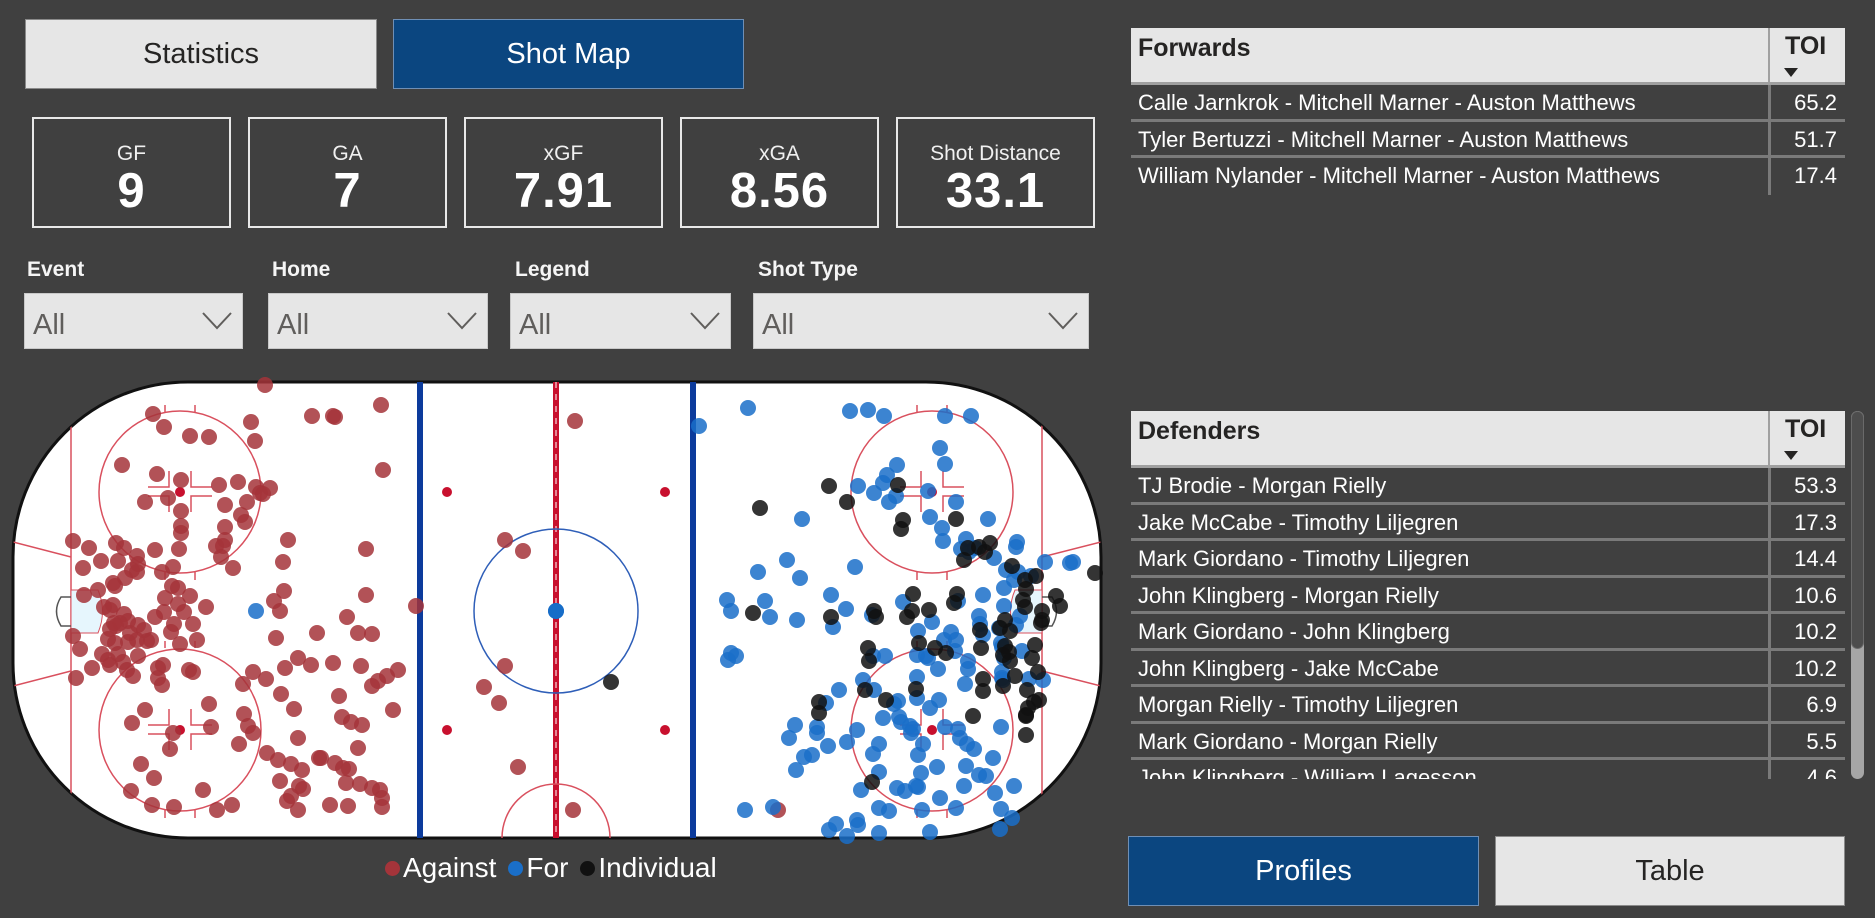  I want to click on forwards-column-header: Forwards, so click(1194, 48).